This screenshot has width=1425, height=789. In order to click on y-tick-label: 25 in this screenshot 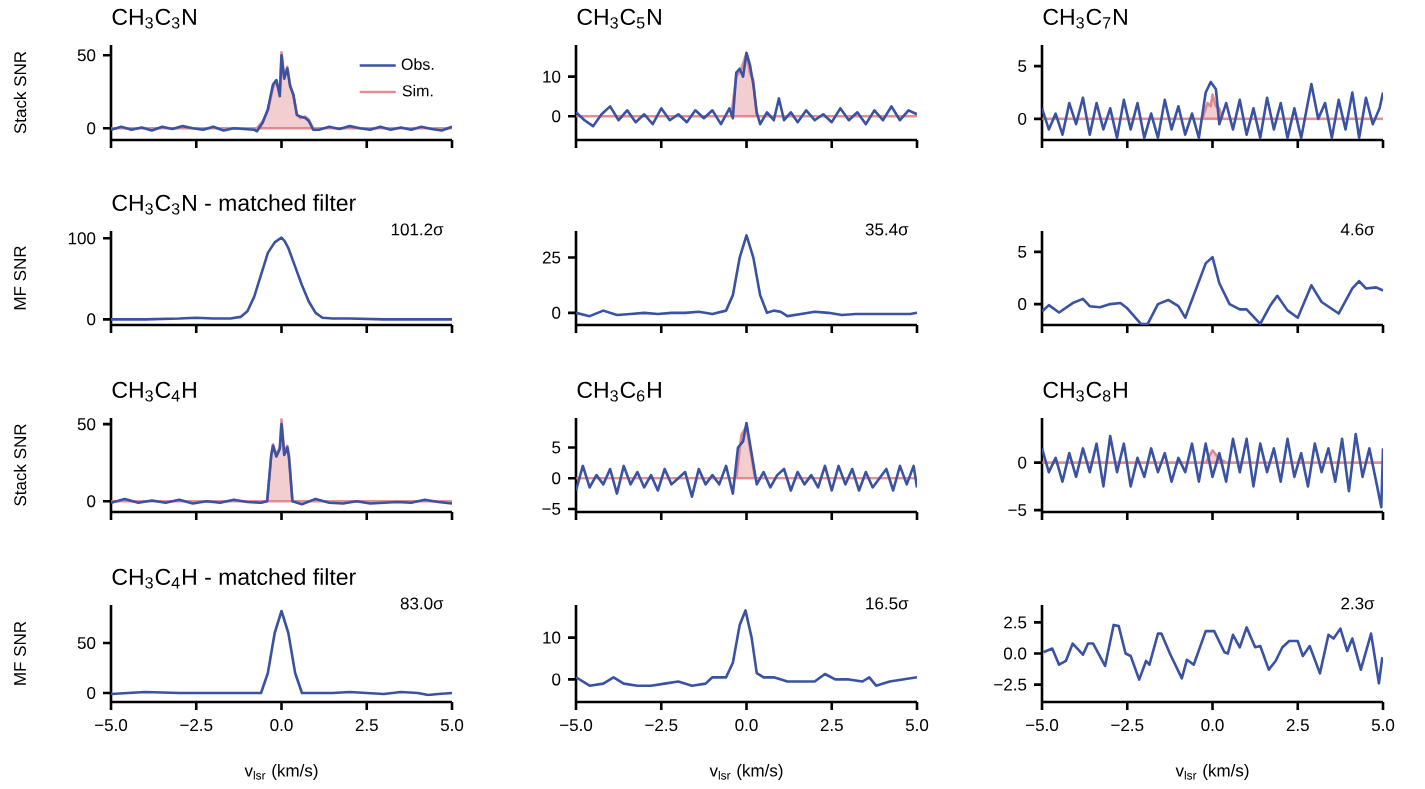, I will do `click(551, 257)`.